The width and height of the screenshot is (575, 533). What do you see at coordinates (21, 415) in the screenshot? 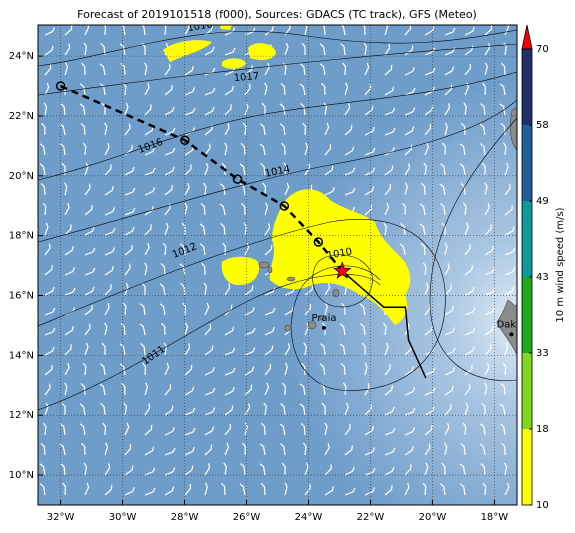
I see `y-tick-label: 12°N` at bounding box center [21, 415].